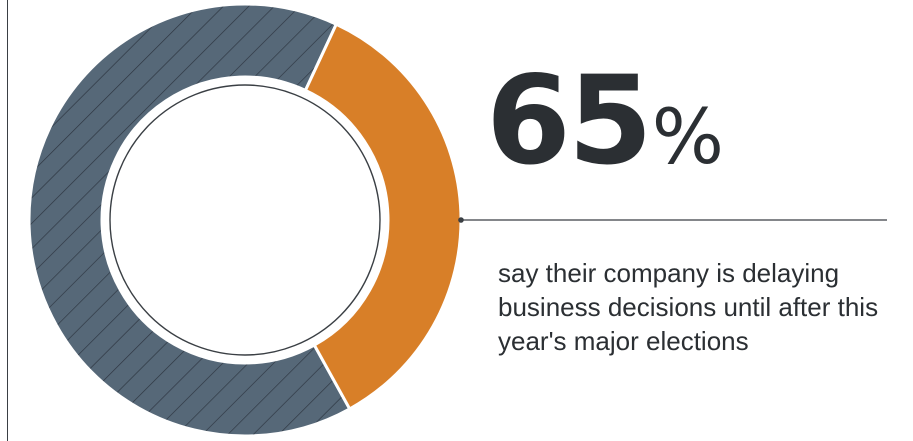 This screenshot has width=913, height=441. I want to click on highlight-value: 65, so click(569, 121).